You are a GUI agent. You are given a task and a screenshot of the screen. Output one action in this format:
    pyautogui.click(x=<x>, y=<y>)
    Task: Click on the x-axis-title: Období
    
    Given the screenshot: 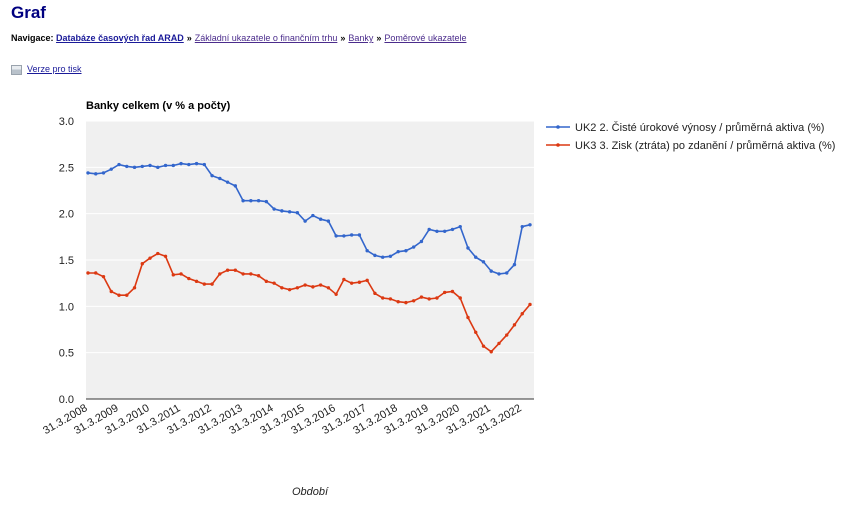 What is the action you would take?
    pyautogui.click(x=310, y=492)
    